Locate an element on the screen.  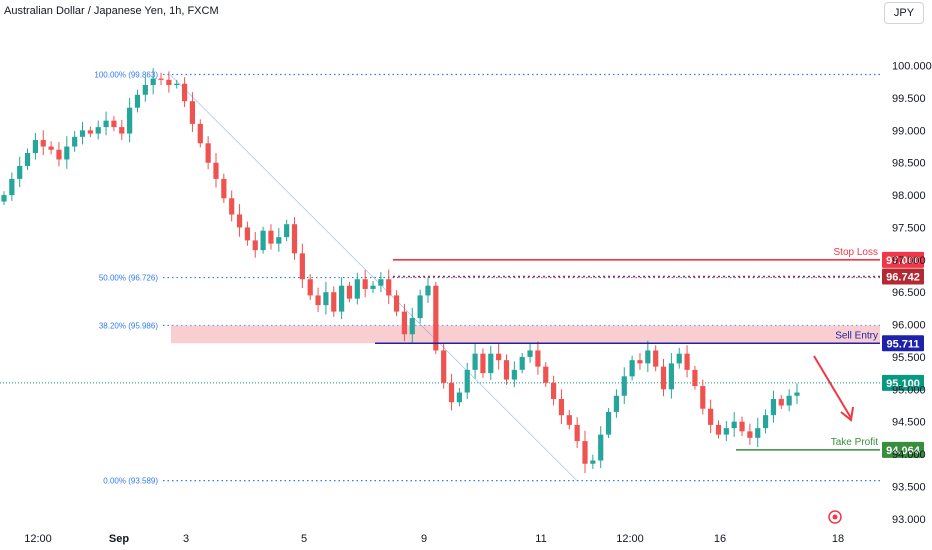
x-tick-label: Sep is located at coordinates (119, 539).